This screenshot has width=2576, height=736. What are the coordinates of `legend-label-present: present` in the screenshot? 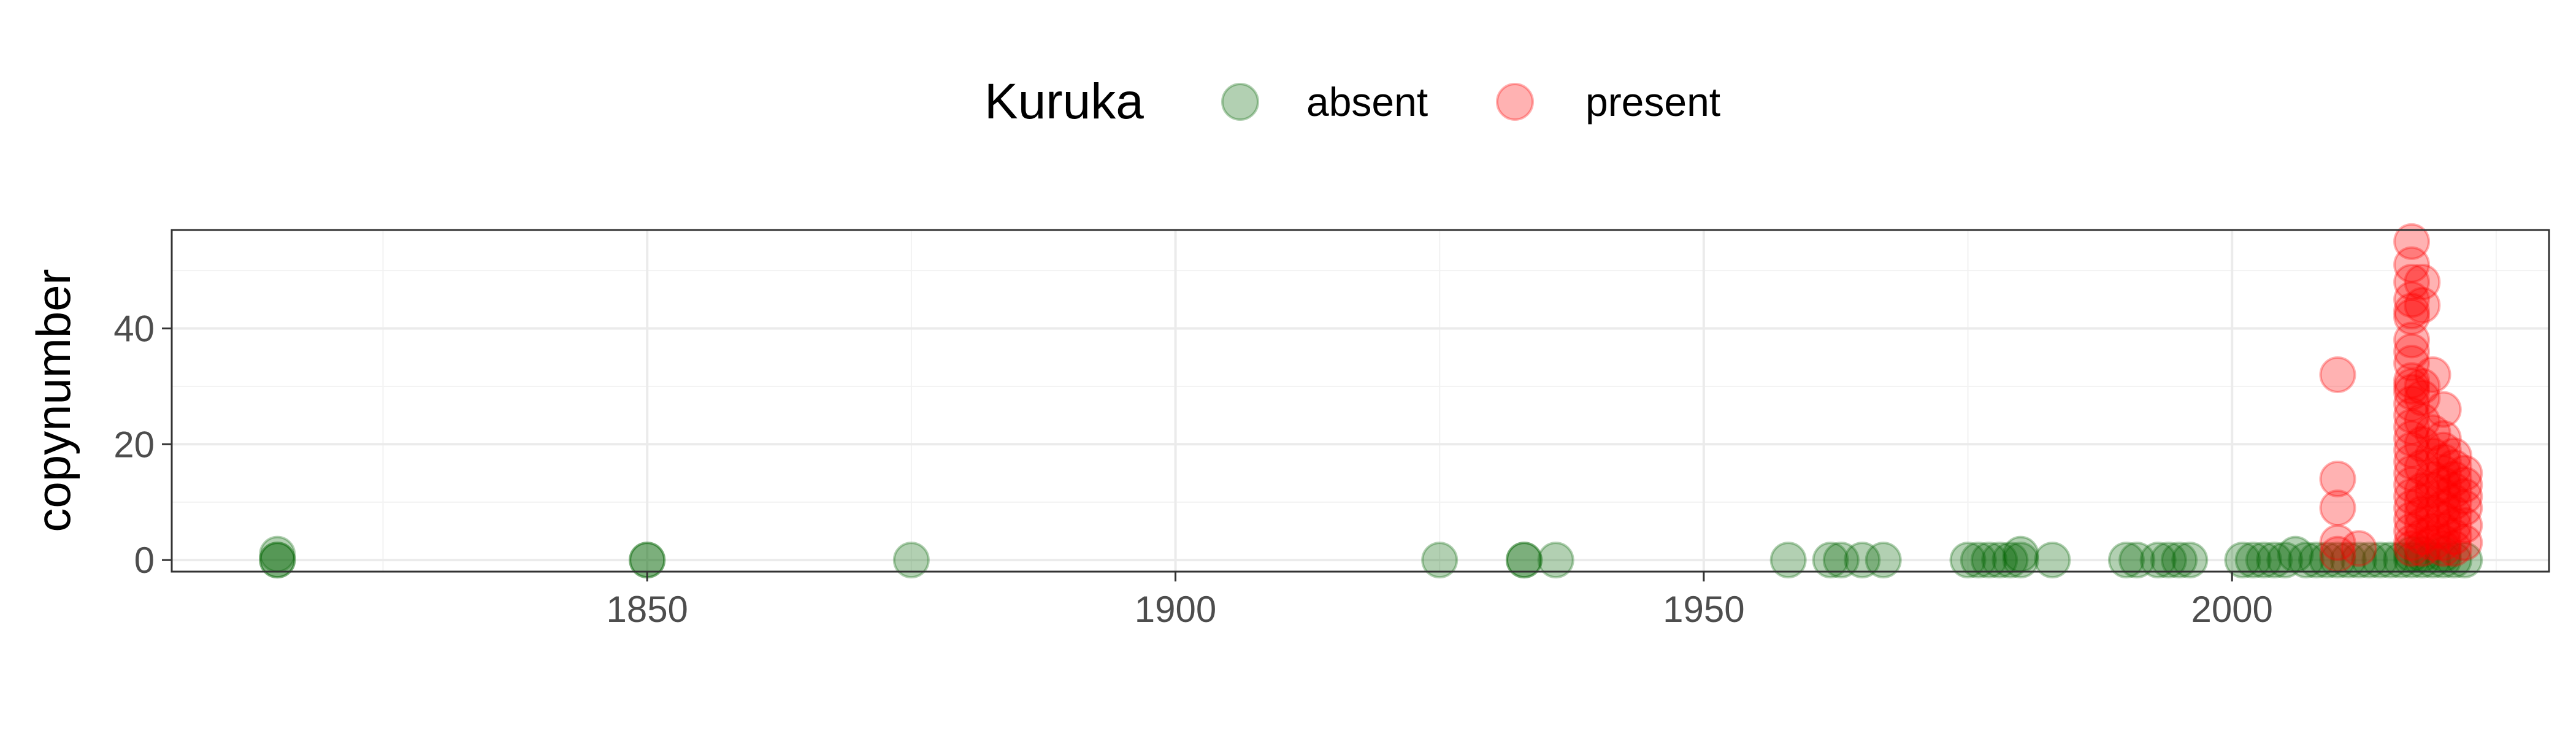 It's located at (1652, 102).